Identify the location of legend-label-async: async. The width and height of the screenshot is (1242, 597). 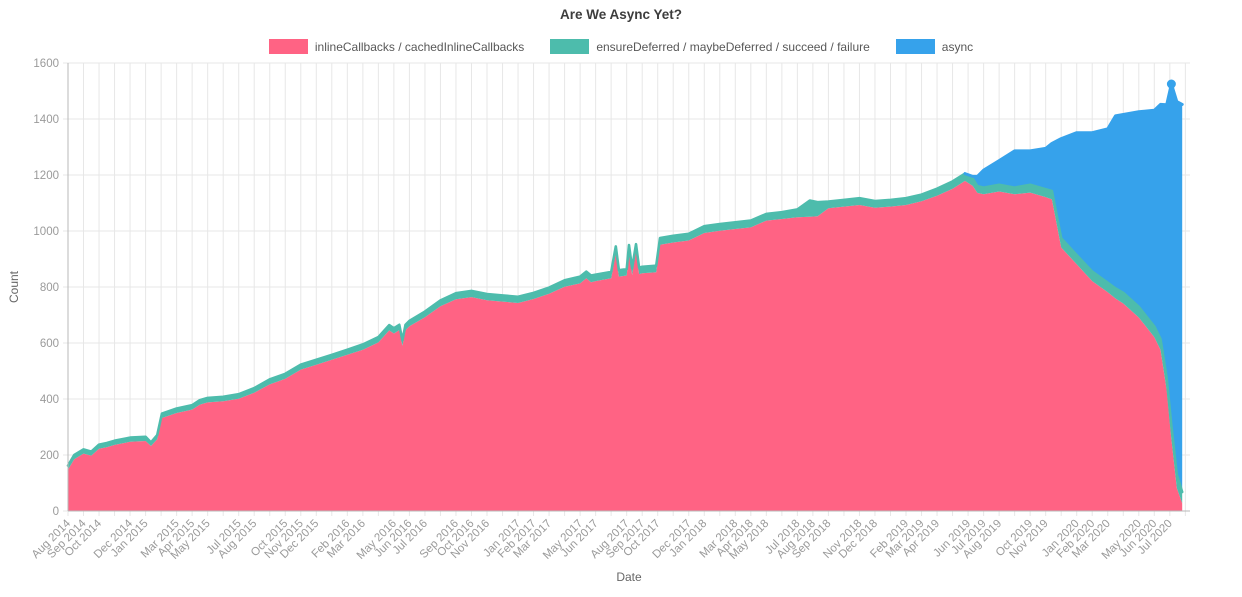
(957, 46).